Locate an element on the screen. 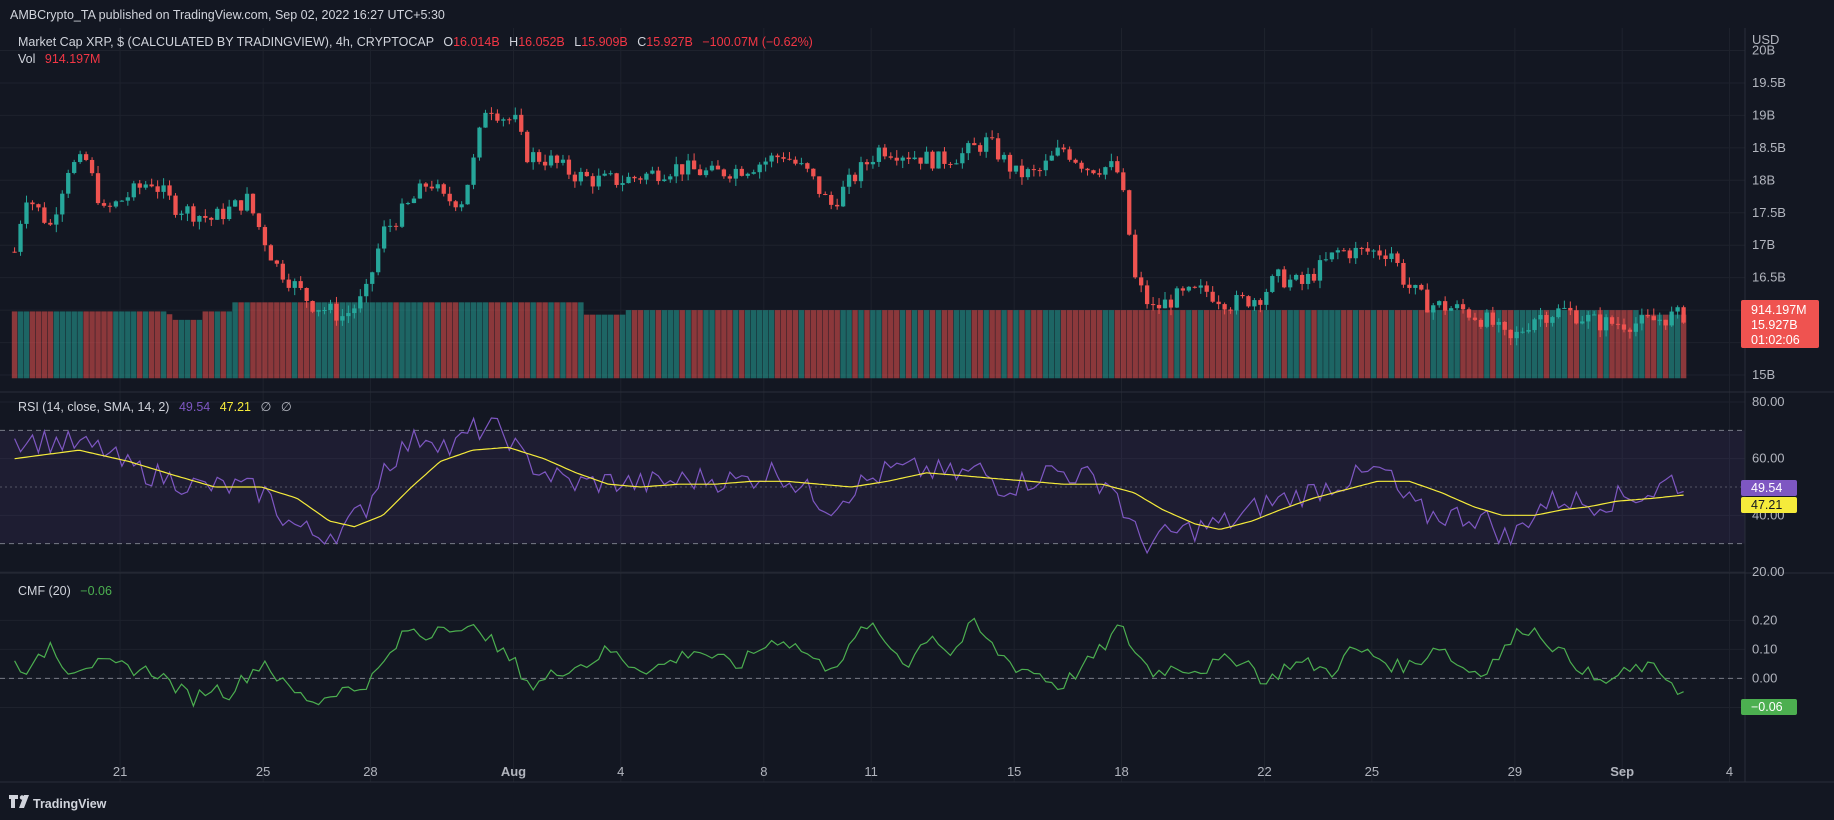  high-value: 16.052B is located at coordinates (541, 42).